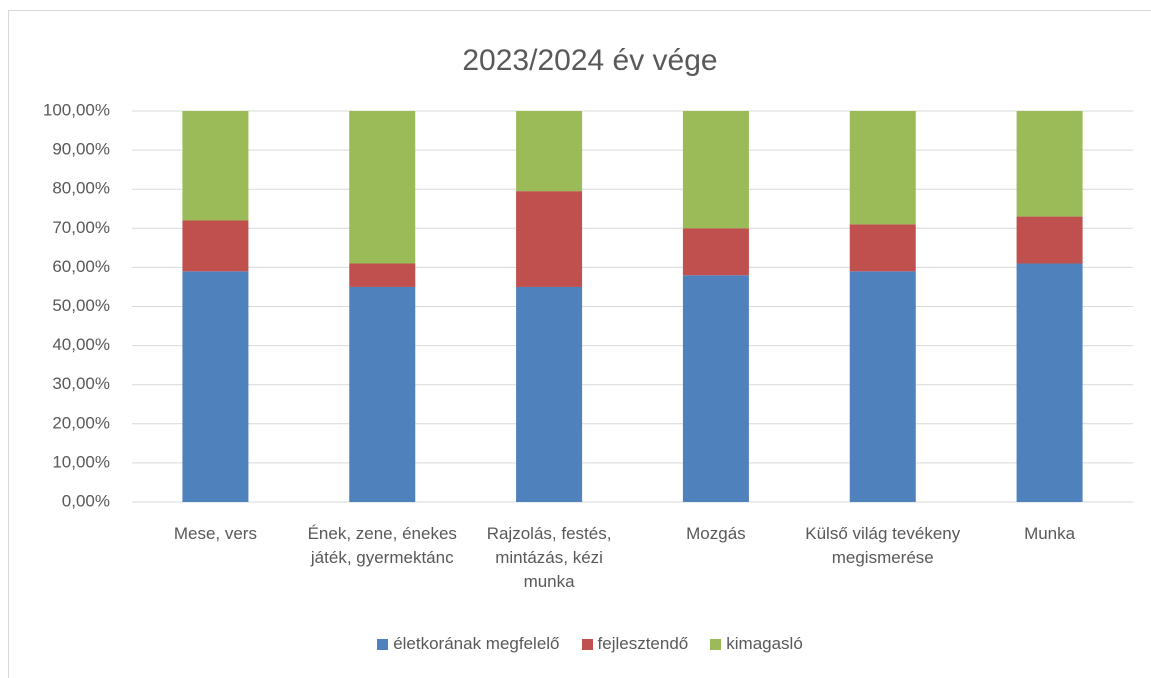 The height and width of the screenshot is (678, 1151). Describe the element at coordinates (81, 422) in the screenshot. I see `y-tick-label: 20,00%` at that location.